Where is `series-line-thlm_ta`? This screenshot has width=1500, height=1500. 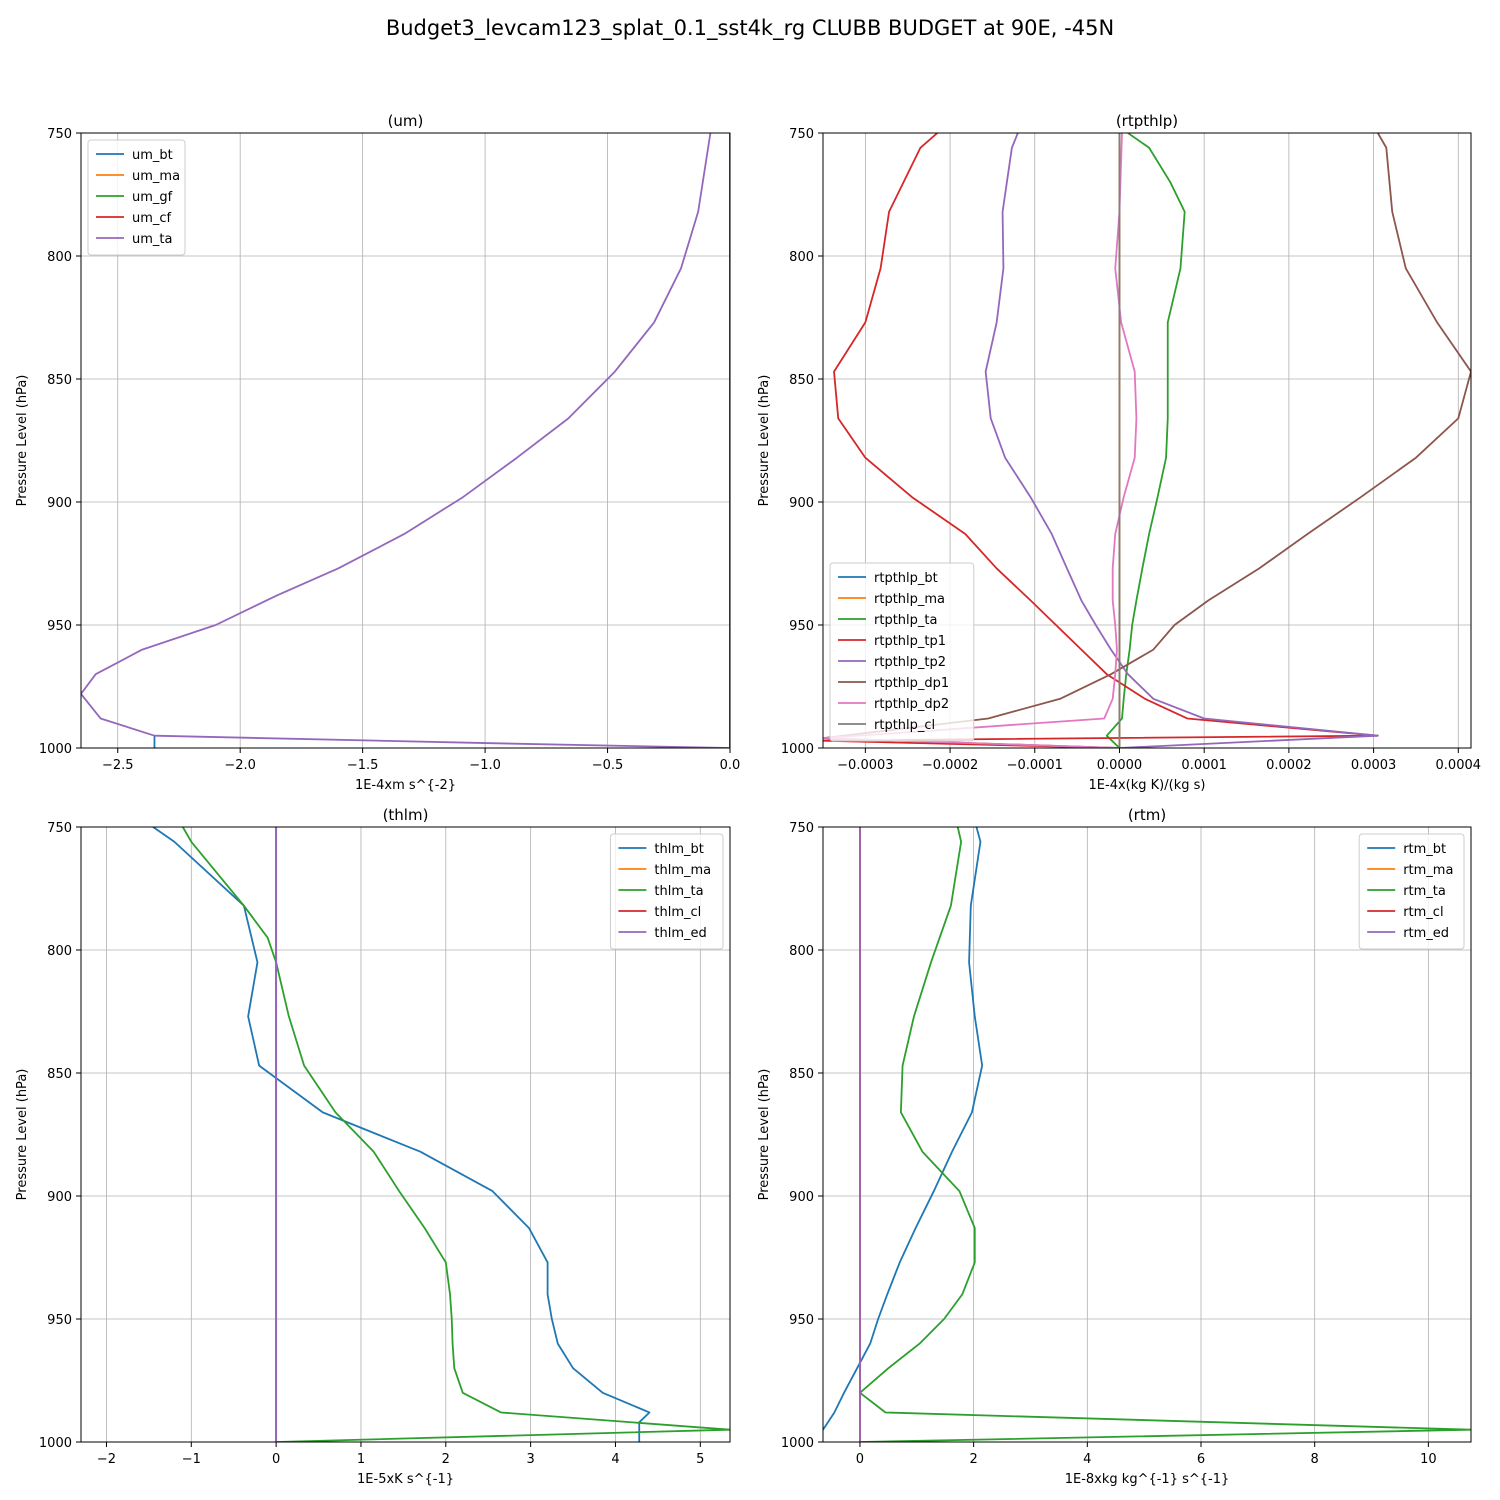
series-line-thlm_ta is located at coordinates (456, 1134).